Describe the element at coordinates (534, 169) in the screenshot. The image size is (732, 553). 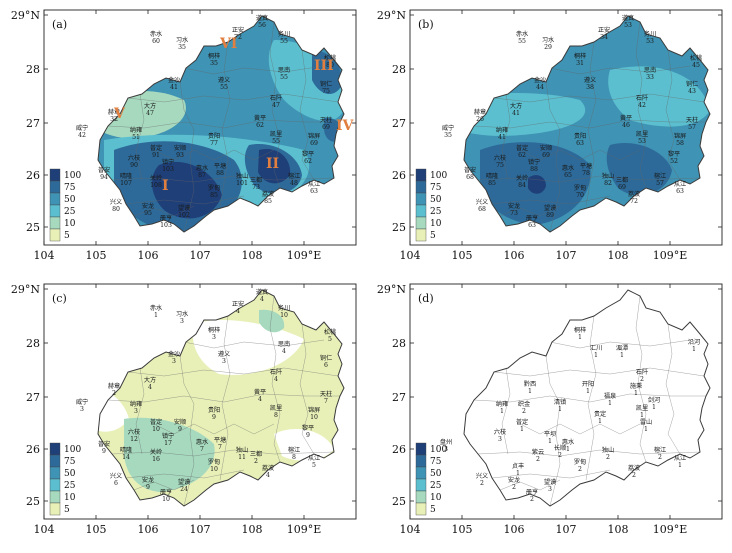
I see `station-value: 88` at that location.